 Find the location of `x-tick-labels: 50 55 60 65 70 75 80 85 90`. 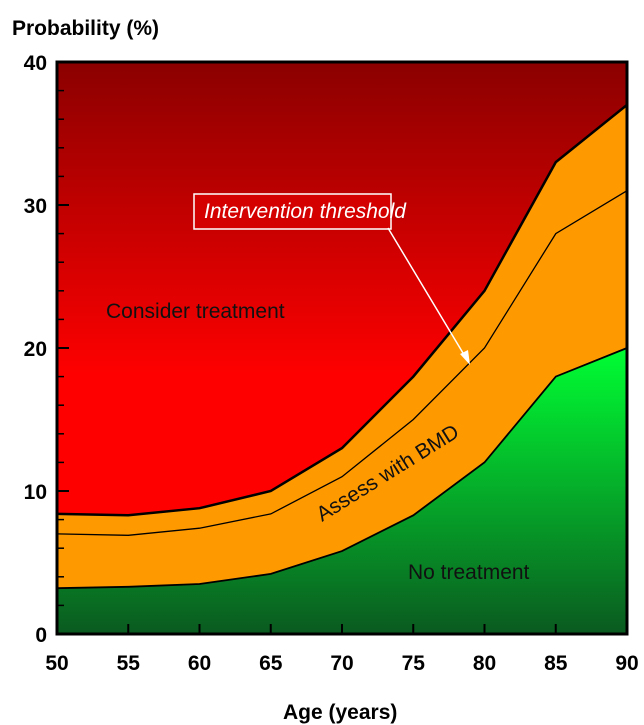

x-tick-labels: 50 55 60 65 70 75 80 85 90 is located at coordinates (341, 663).